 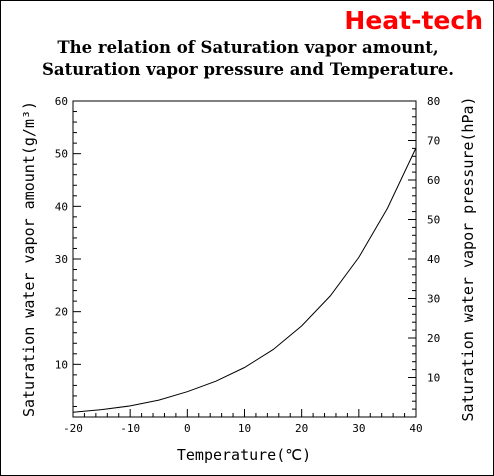 I want to click on right-axis-title: Saturation water vapor pressure(hPa), so click(x=468, y=258).